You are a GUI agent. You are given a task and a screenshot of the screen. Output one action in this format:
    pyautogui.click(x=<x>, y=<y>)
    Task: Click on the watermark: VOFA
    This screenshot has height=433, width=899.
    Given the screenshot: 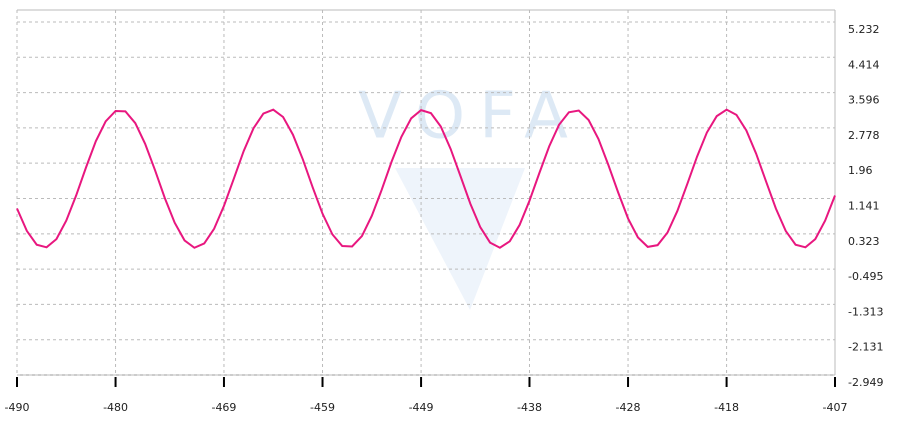 What is the action you would take?
    pyautogui.click(x=470, y=117)
    